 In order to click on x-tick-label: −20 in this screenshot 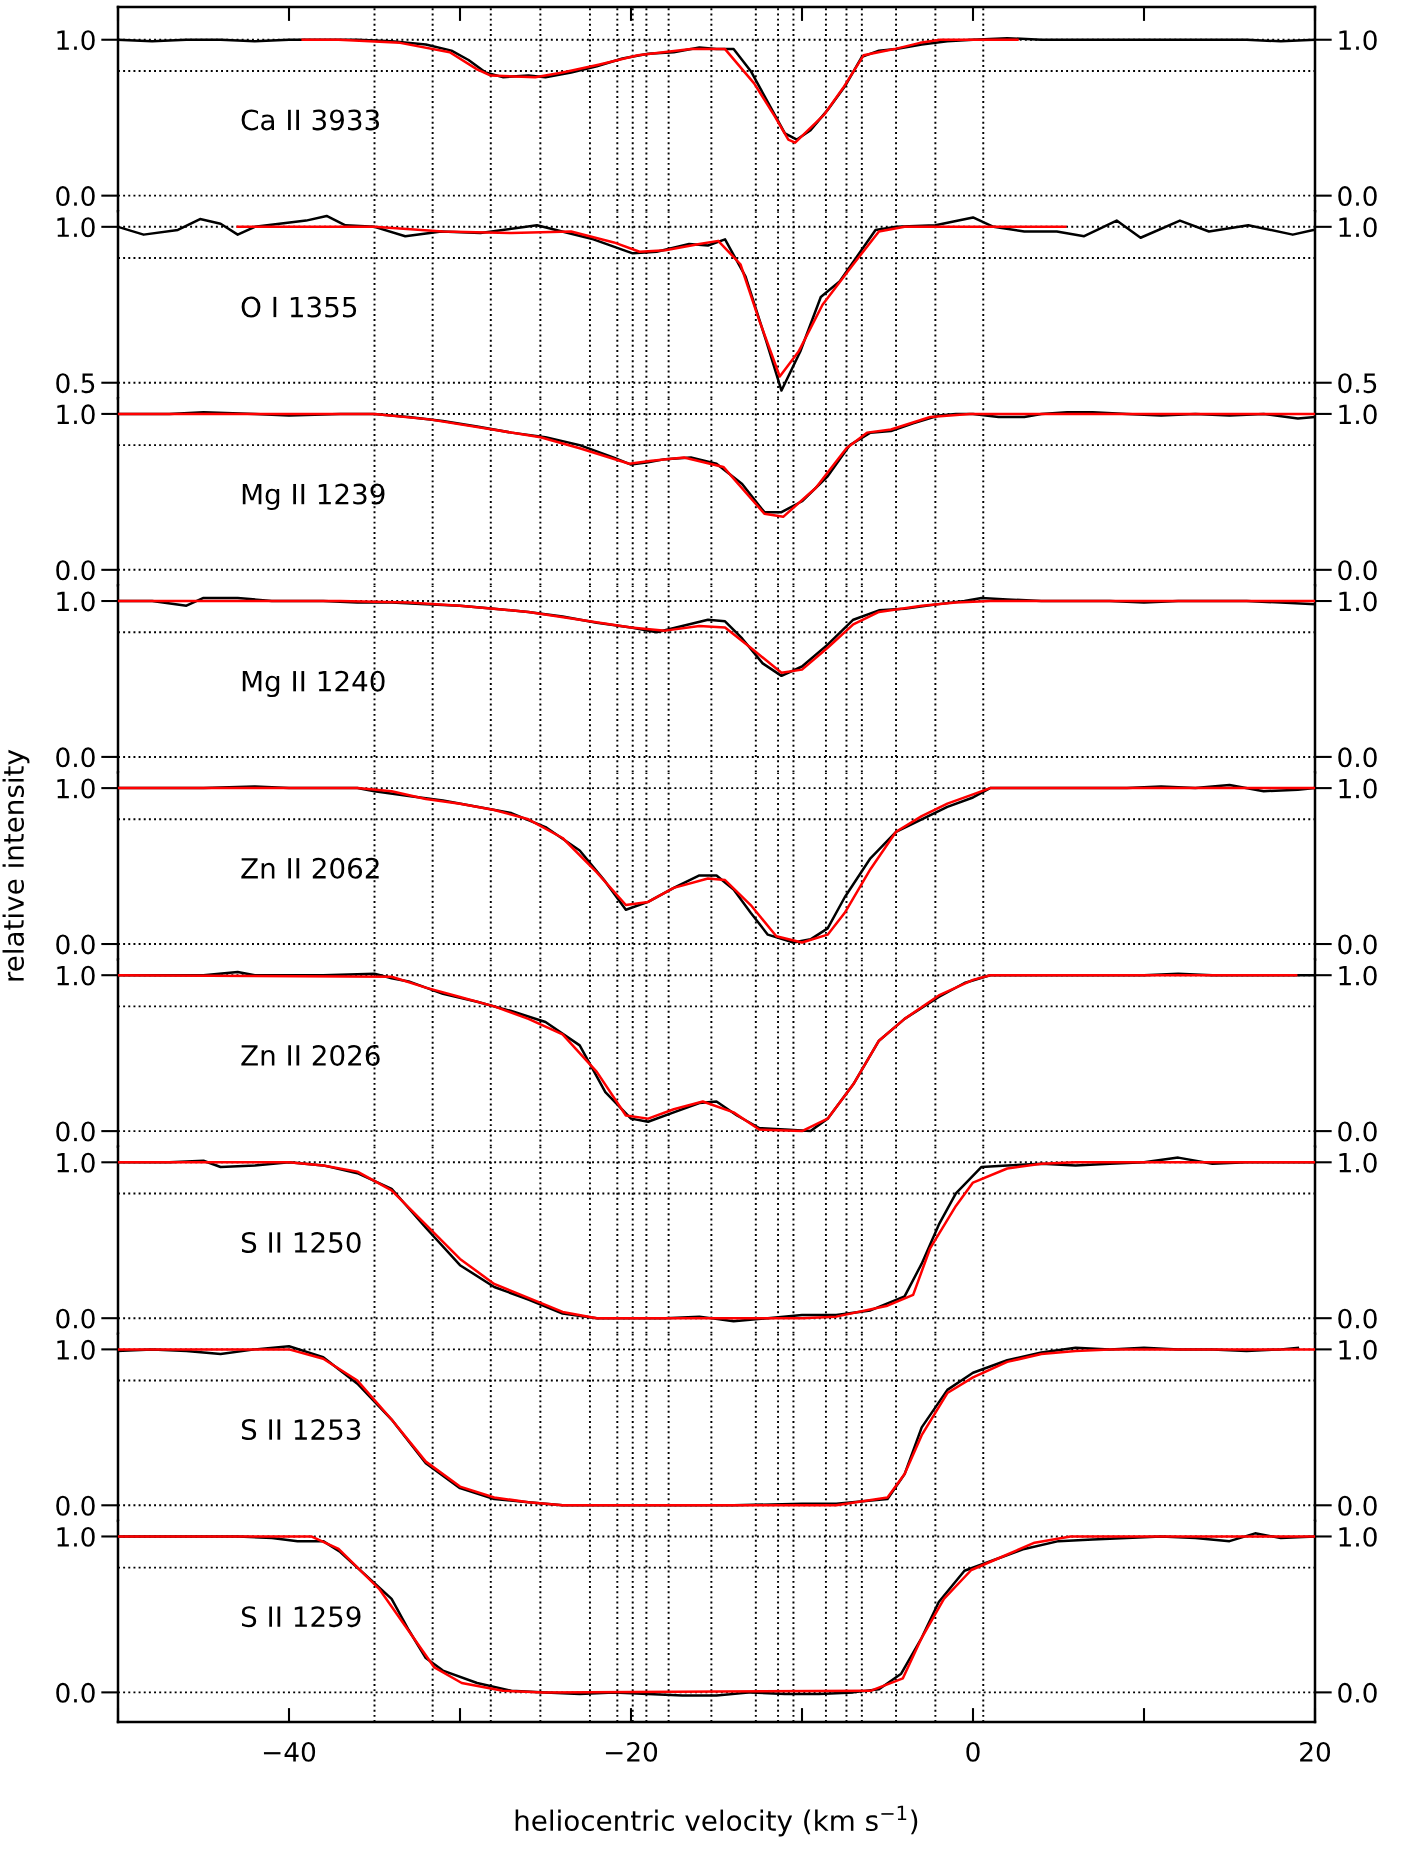, I will do `click(631, 1751)`.